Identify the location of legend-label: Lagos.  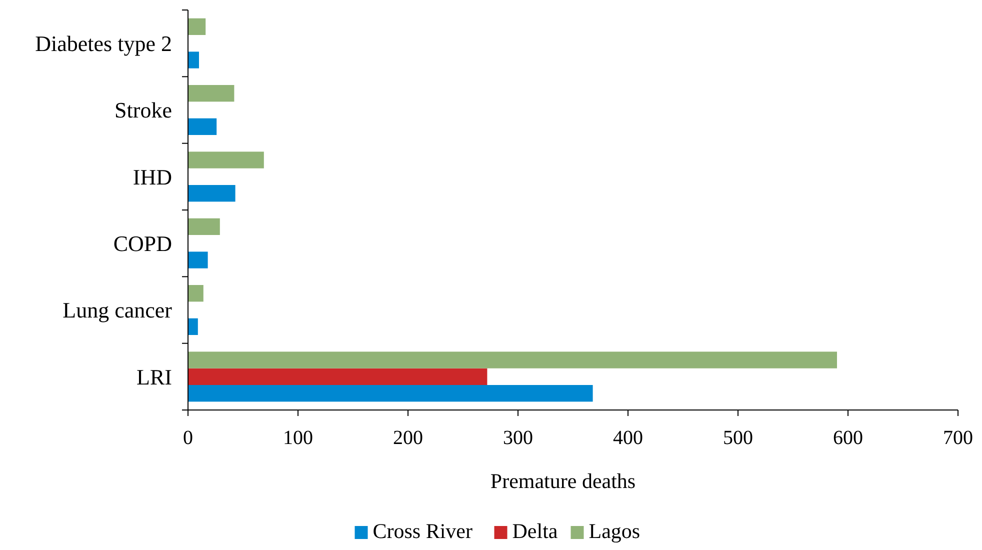
(614, 531).